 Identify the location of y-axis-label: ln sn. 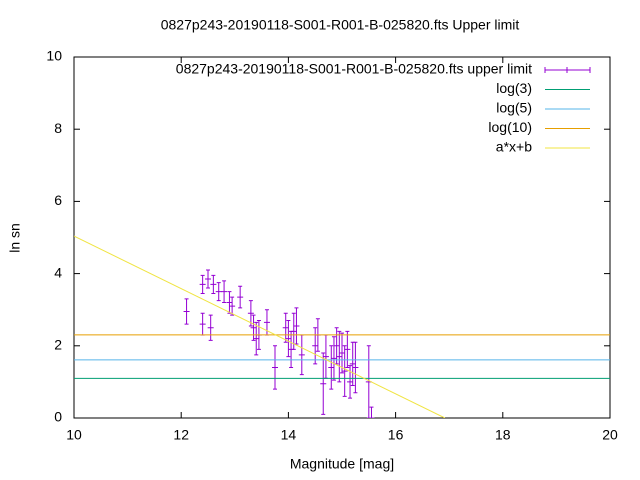
(15, 238).